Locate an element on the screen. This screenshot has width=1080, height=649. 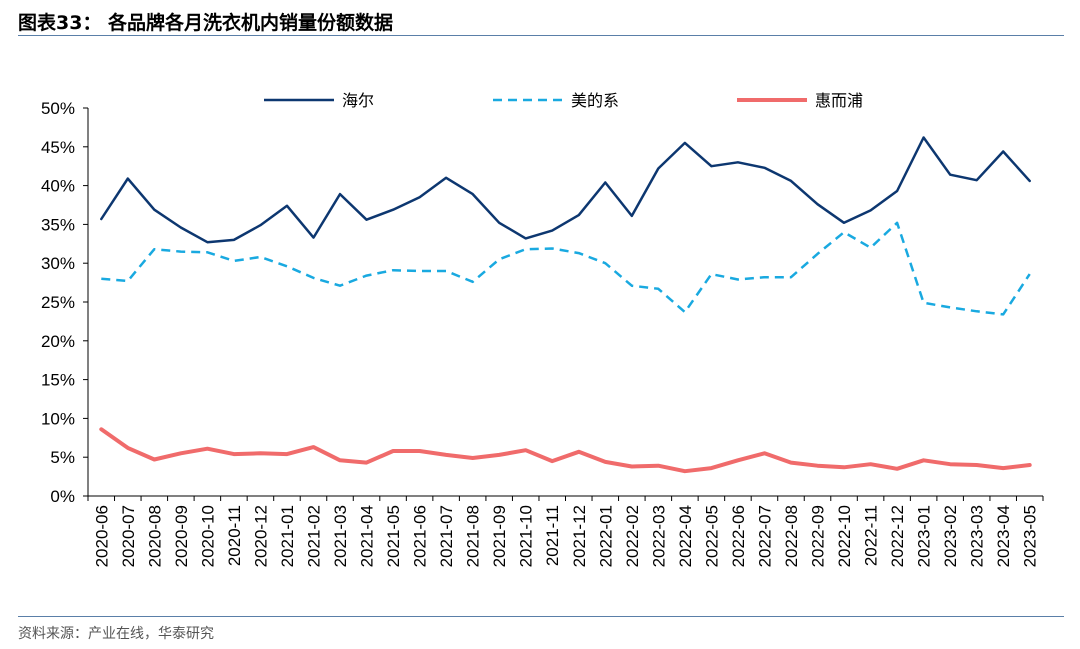
x-tick-label: 2022-10 is located at coordinates (844, 536).